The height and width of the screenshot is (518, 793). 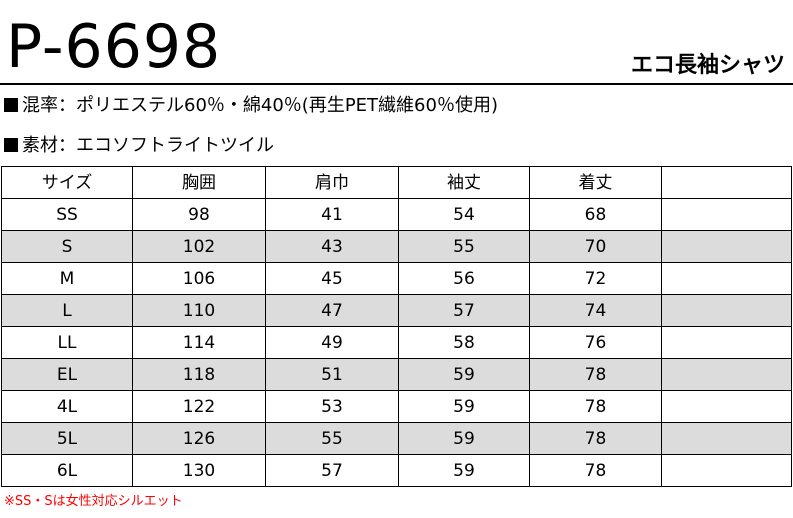 I want to click on header-shoulder: 肩巾, so click(x=332, y=182).